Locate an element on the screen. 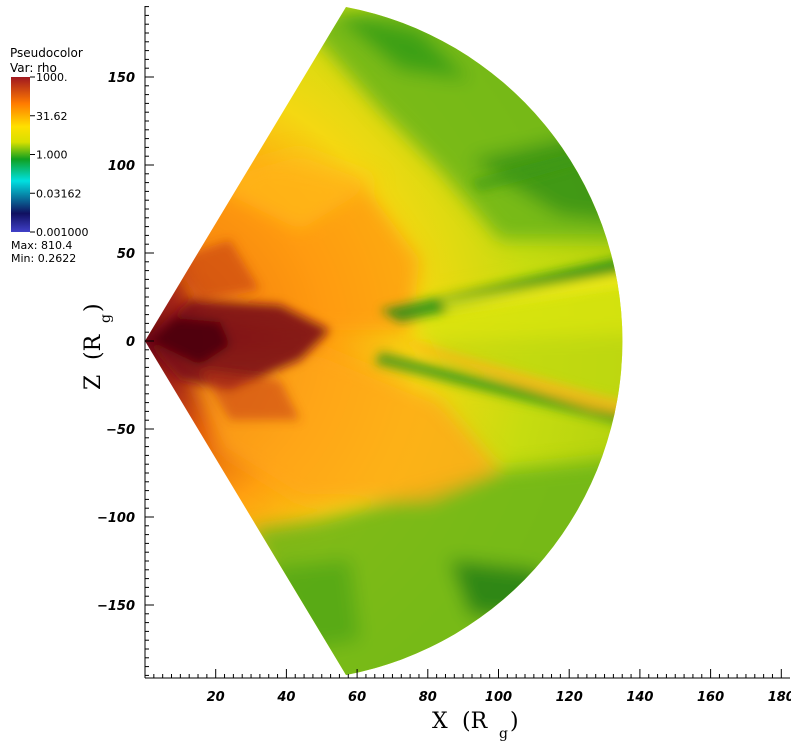 Image resolution: width=791 pixels, height=748 pixels. y-axis-ticks: 150 100 50 0 −50 −100 −150 is located at coordinates (125, 341).